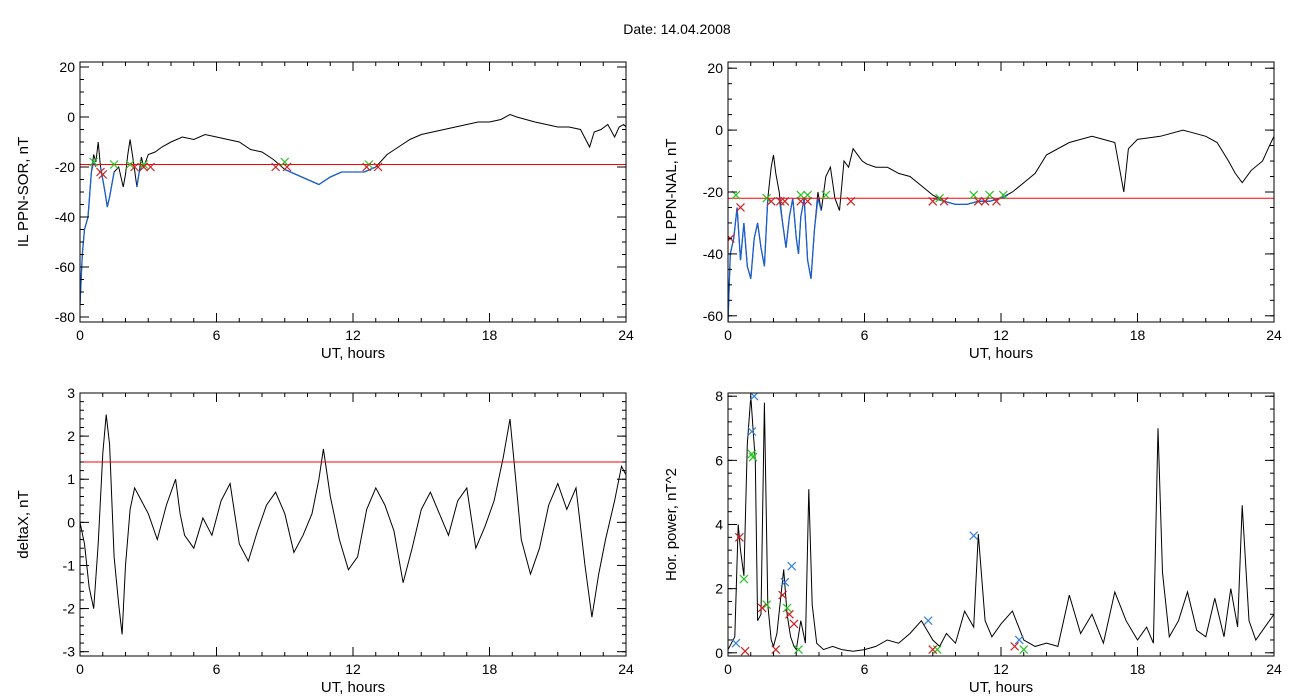  I want to click on y-axis-label: Hor. power, nT^2, so click(671, 524).